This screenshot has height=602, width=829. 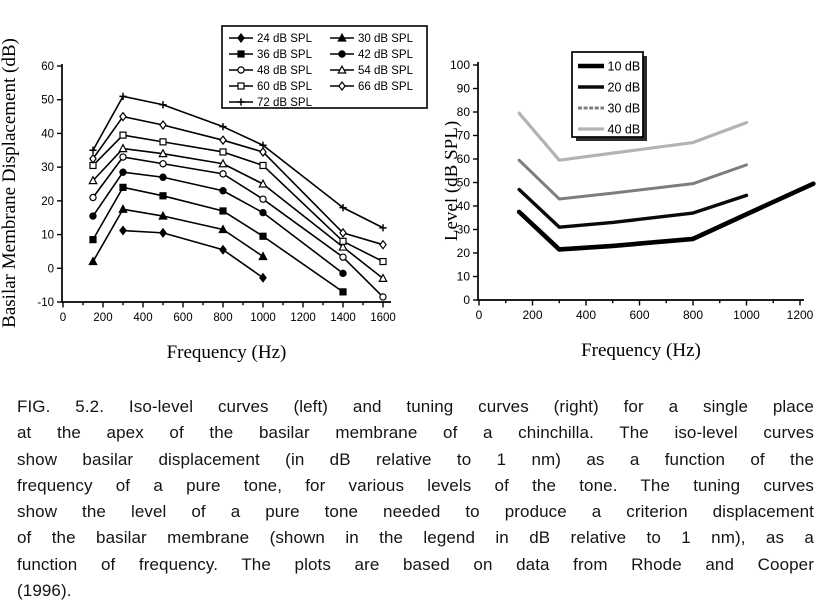 What do you see at coordinates (343, 318) in the screenshot?
I see `x-tick-label: 1400` at bounding box center [343, 318].